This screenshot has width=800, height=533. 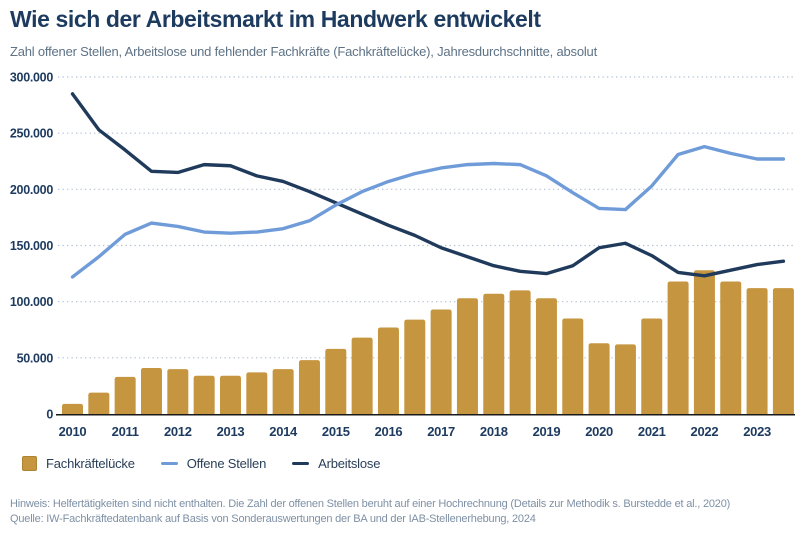 I want to click on y-axis-tick-label: 300.000, so click(x=31, y=78).